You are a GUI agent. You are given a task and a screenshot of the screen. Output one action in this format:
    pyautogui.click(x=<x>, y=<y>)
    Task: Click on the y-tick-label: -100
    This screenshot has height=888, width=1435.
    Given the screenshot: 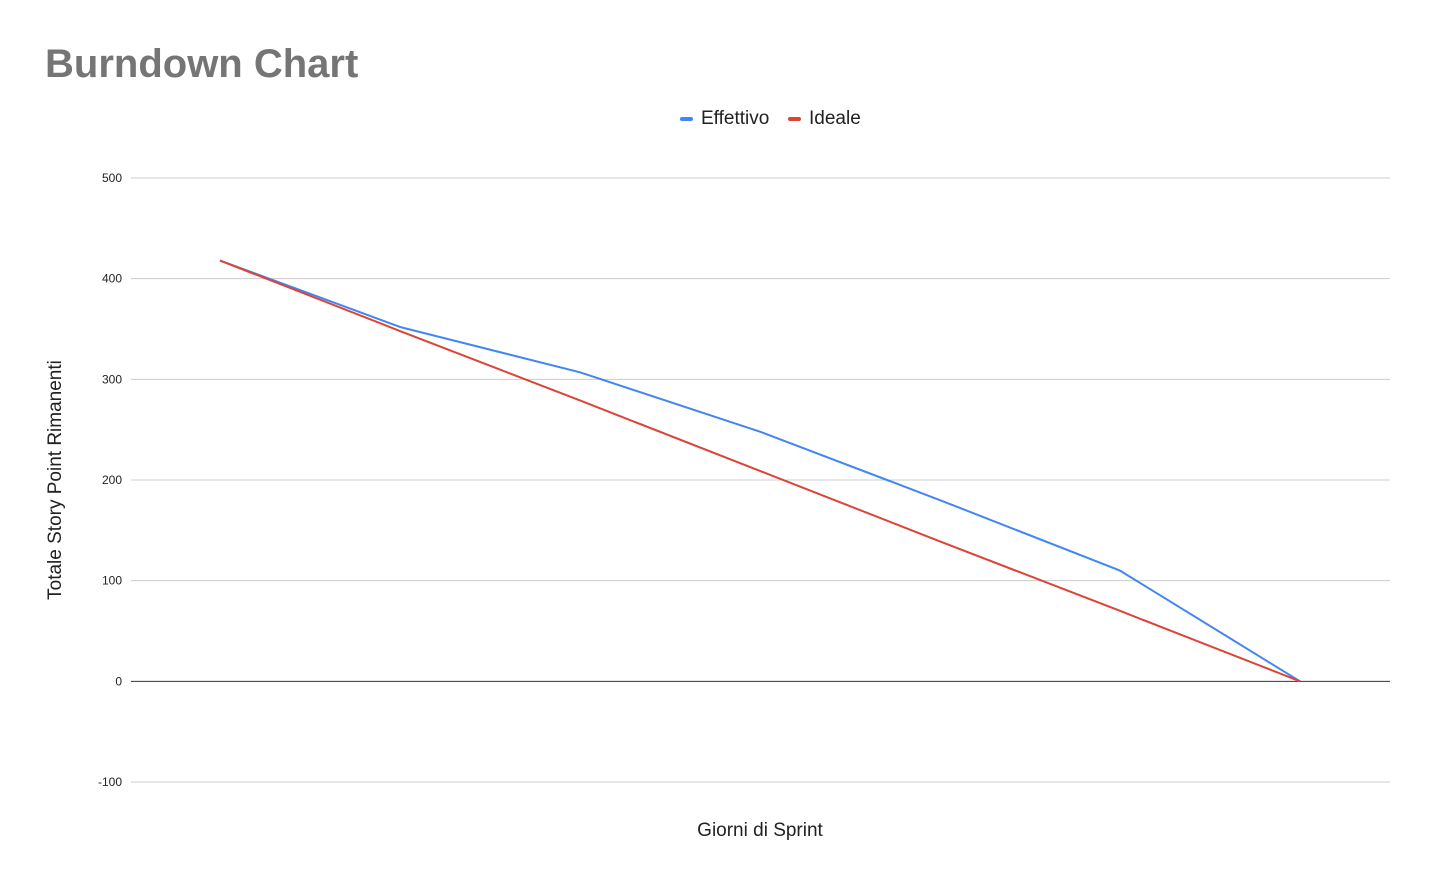 What is the action you would take?
    pyautogui.click(x=110, y=782)
    